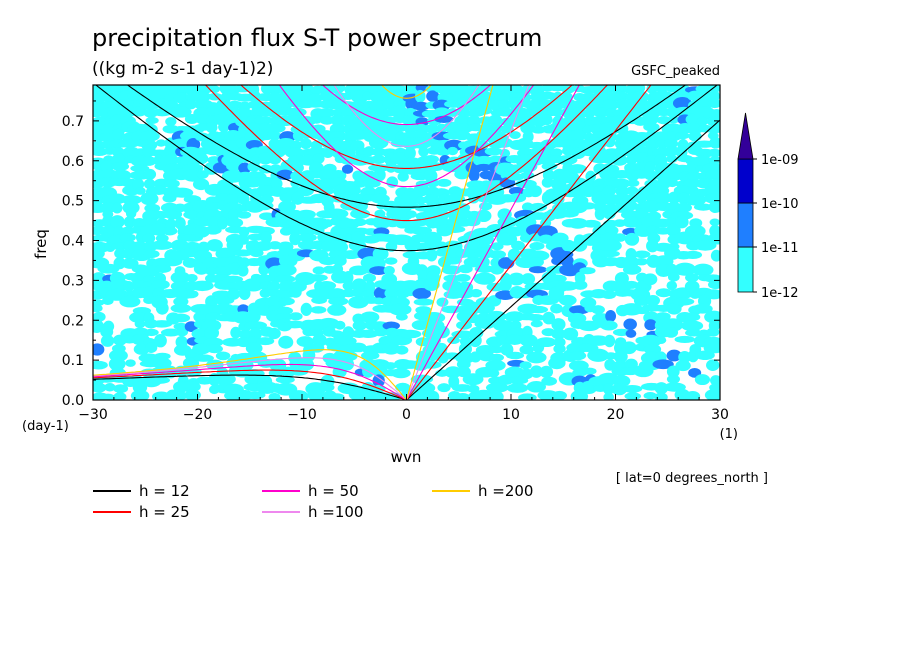 This screenshot has height=654, width=904. What do you see at coordinates (73, 242) in the screenshot?
I see `y-tick-label: 0.4` at bounding box center [73, 242].